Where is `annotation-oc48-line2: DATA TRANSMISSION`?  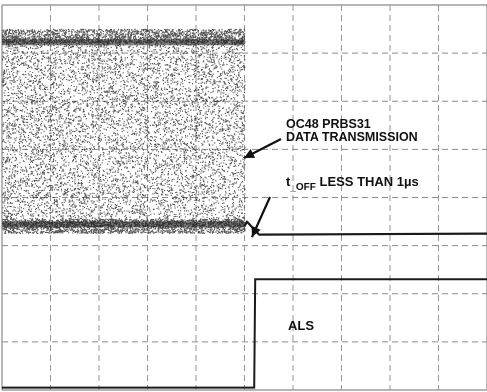
annotation-oc48-line2: DATA TRANSMISSION is located at coordinates (352, 137).